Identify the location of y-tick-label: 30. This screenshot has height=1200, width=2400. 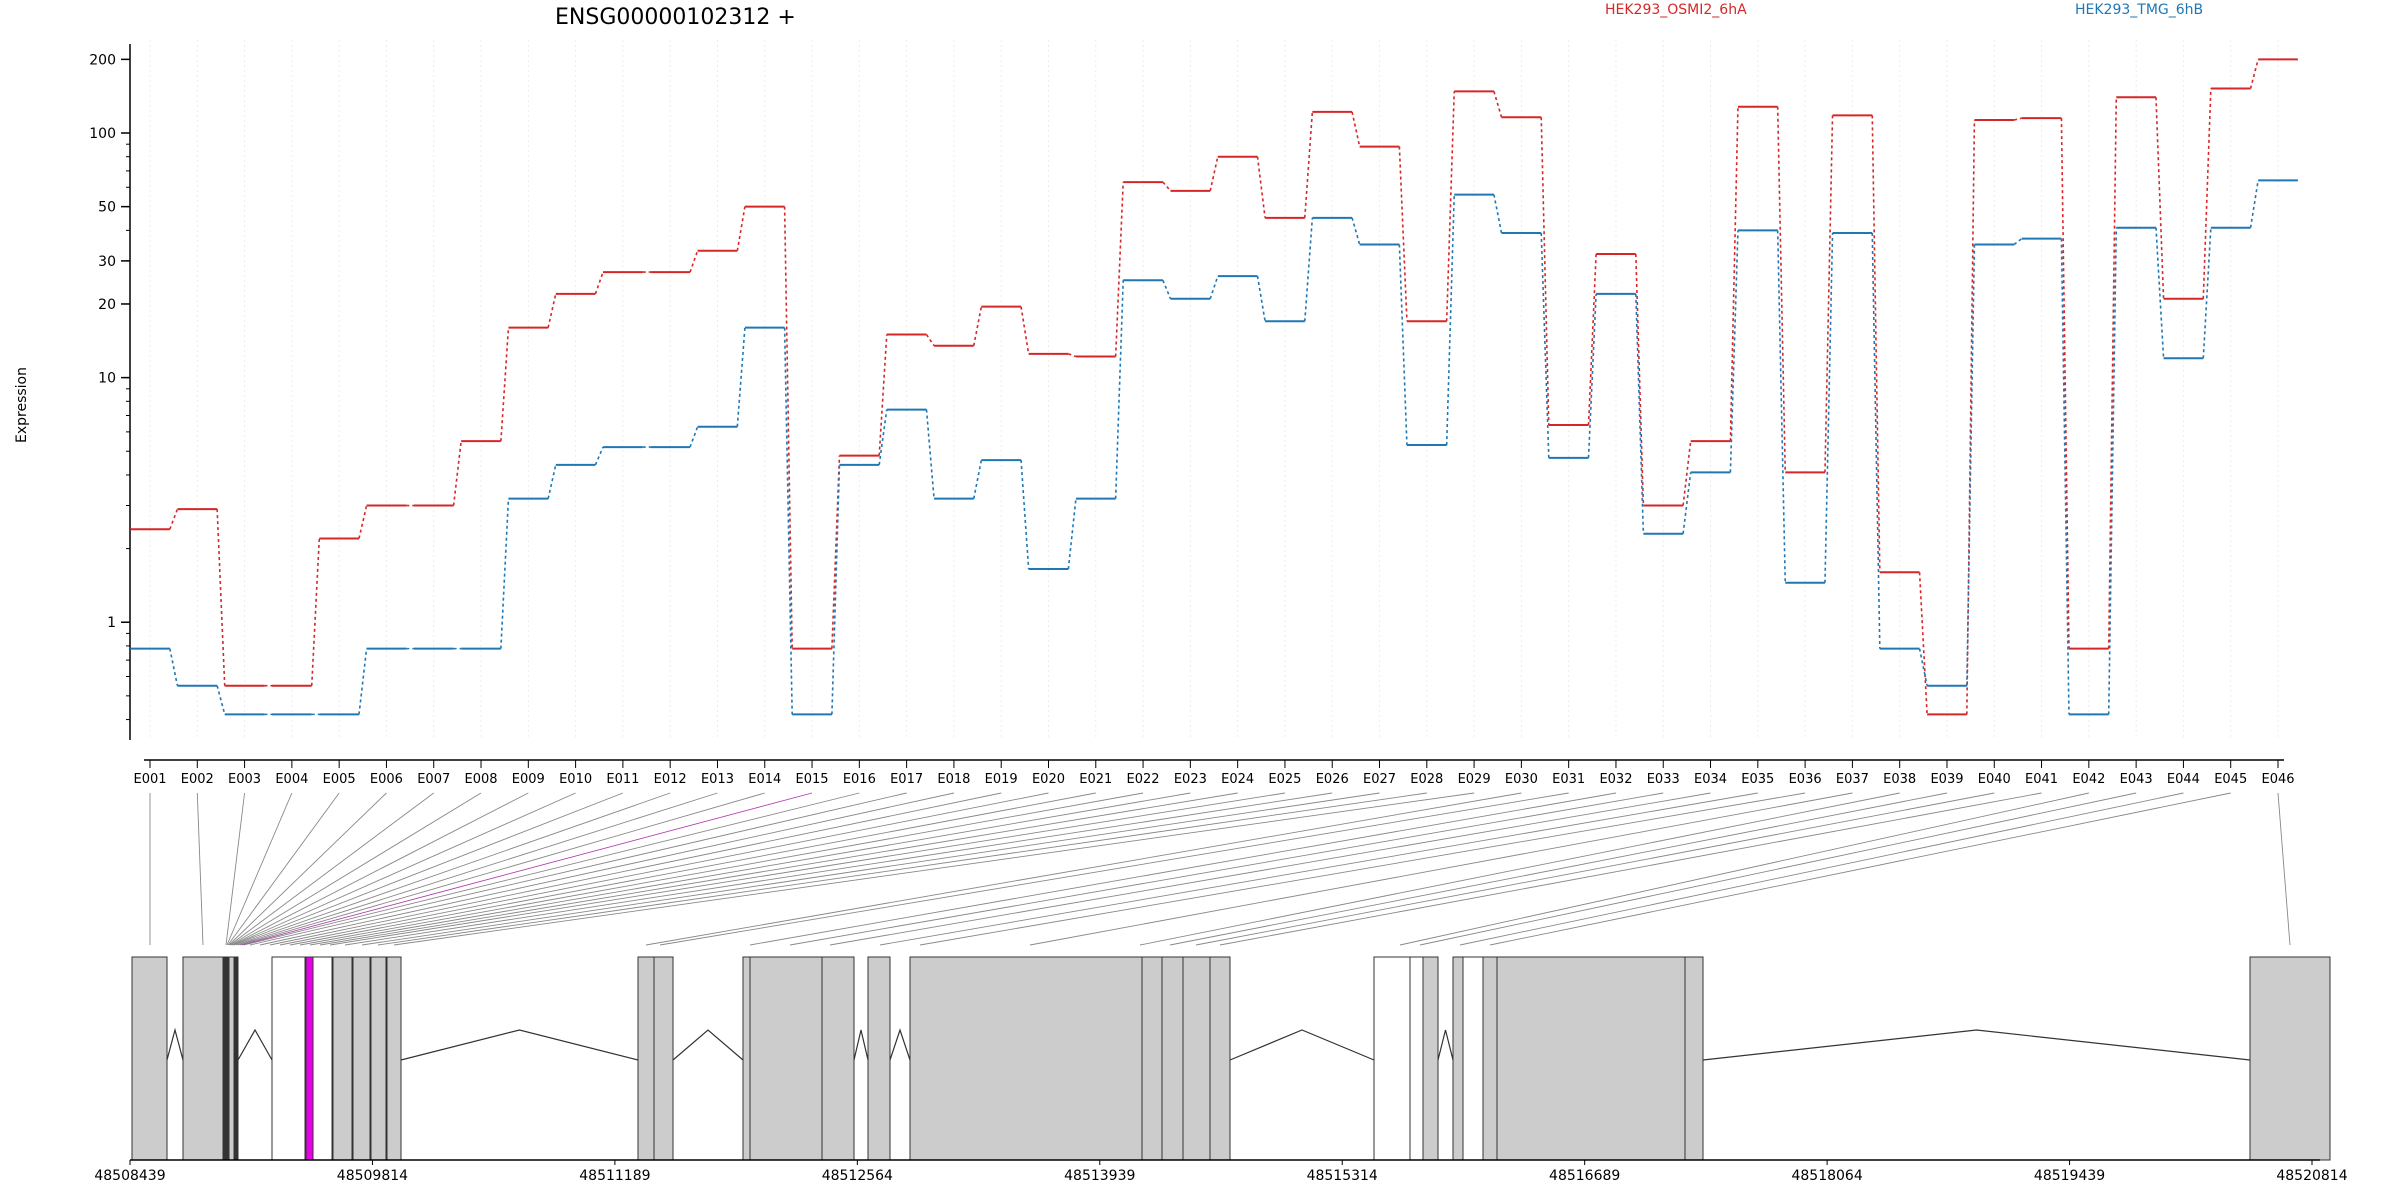
(107, 262).